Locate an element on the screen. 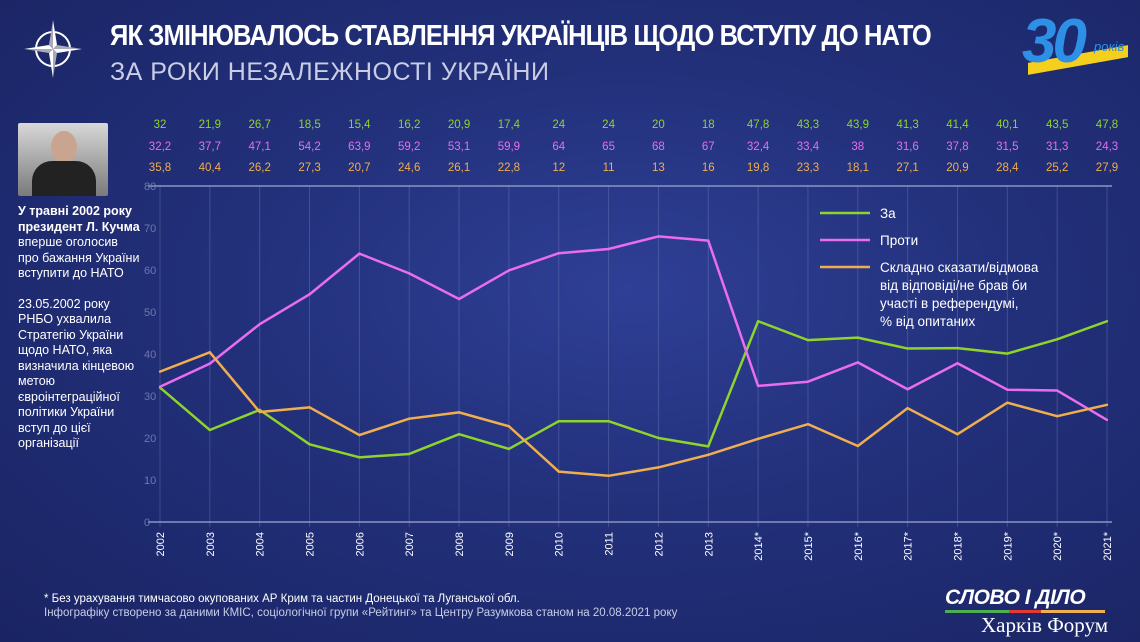  data-label: 21,9 is located at coordinates (210, 125).